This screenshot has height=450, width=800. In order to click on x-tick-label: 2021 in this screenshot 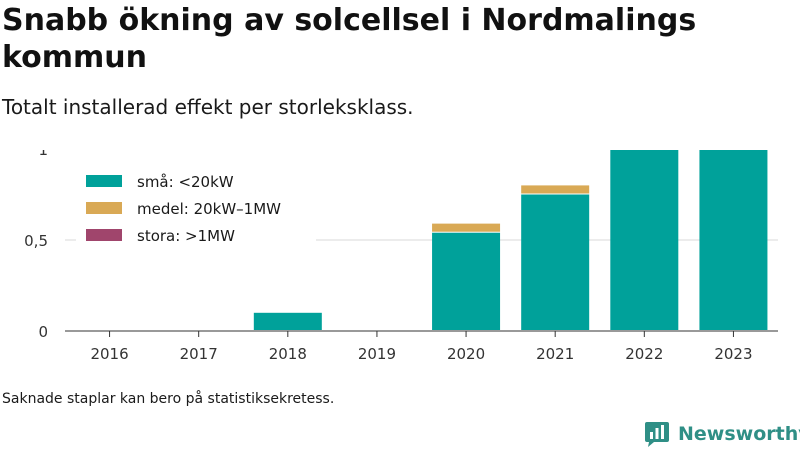, I will do `click(555, 354)`.